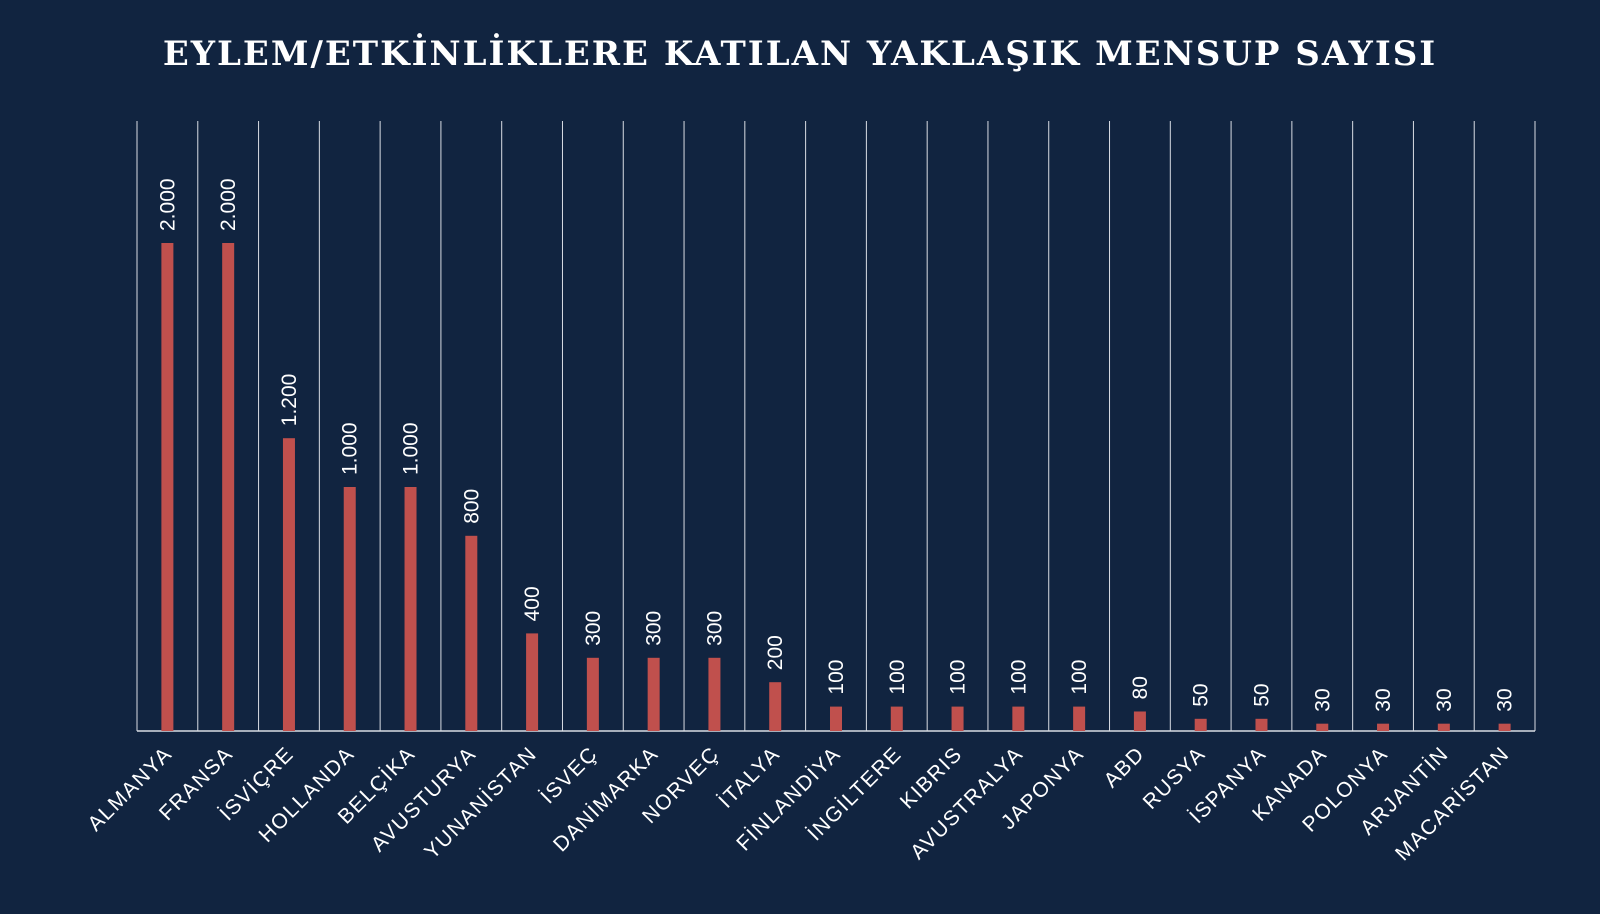  Describe the element at coordinates (424, 799) in the screenshot. I see `category-label: AVUSTURYA` at that location.